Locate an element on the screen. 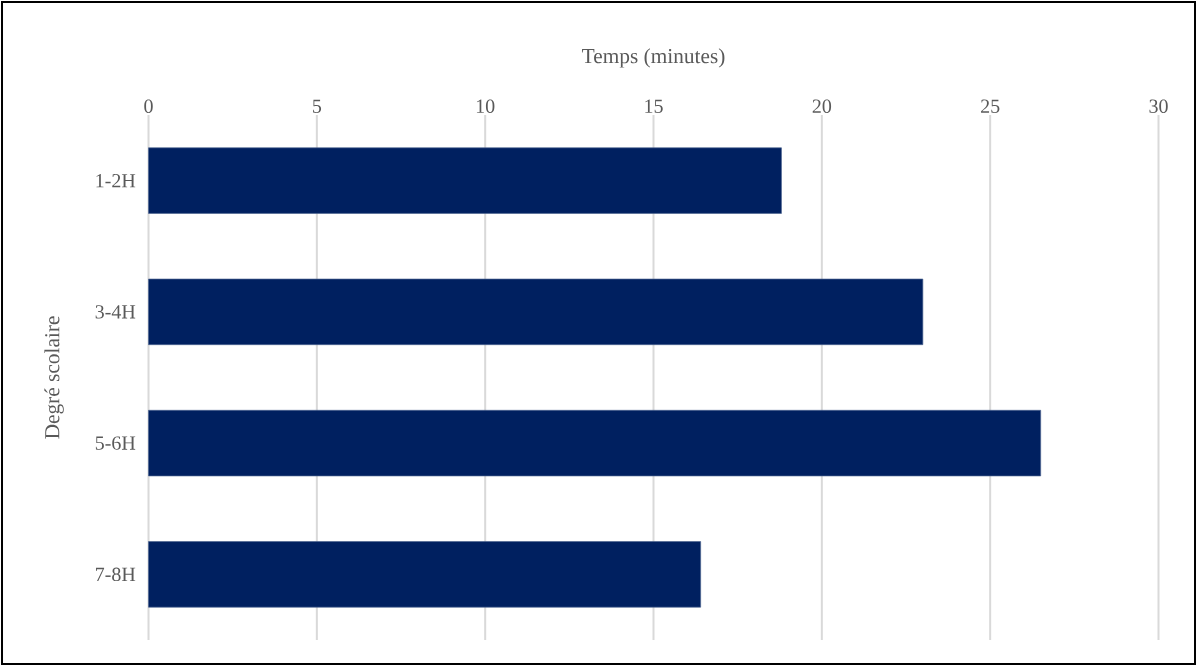 This screenshot has height=666, width=1197. x-tick-label: 15 is located at coordinates (654, 106).